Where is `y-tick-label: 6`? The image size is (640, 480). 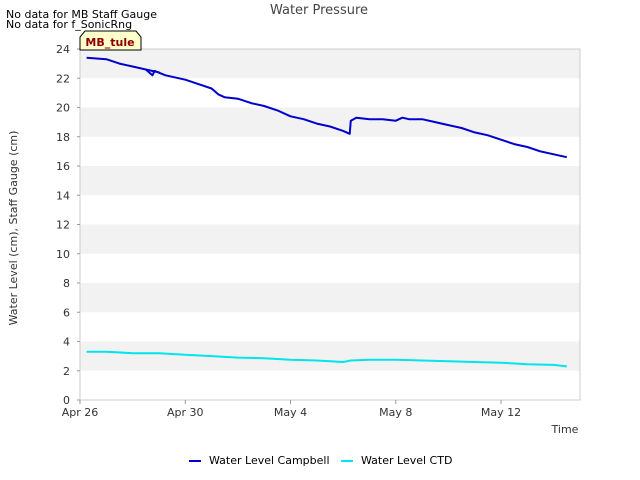 y-tick-label: 6 is located at coordinates (66, 312).